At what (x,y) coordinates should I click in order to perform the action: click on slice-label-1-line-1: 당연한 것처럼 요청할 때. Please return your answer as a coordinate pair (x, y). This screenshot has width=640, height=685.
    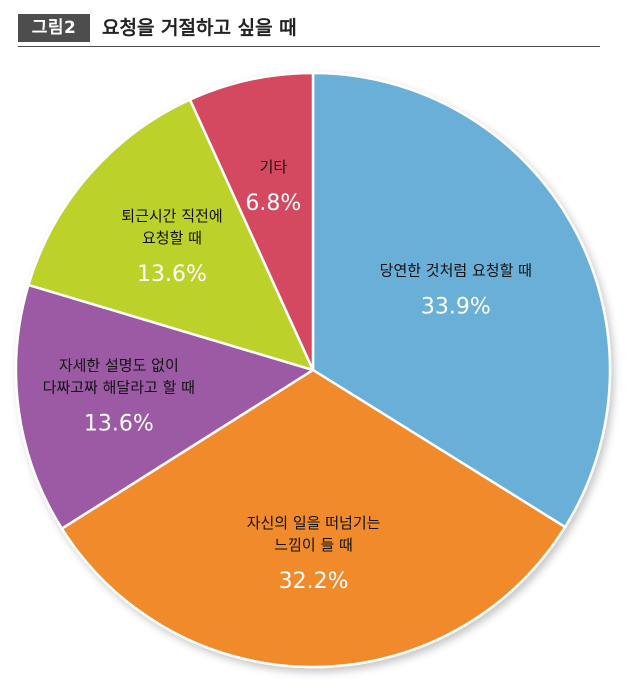
    Looking at the image, I should click on (456, 271).